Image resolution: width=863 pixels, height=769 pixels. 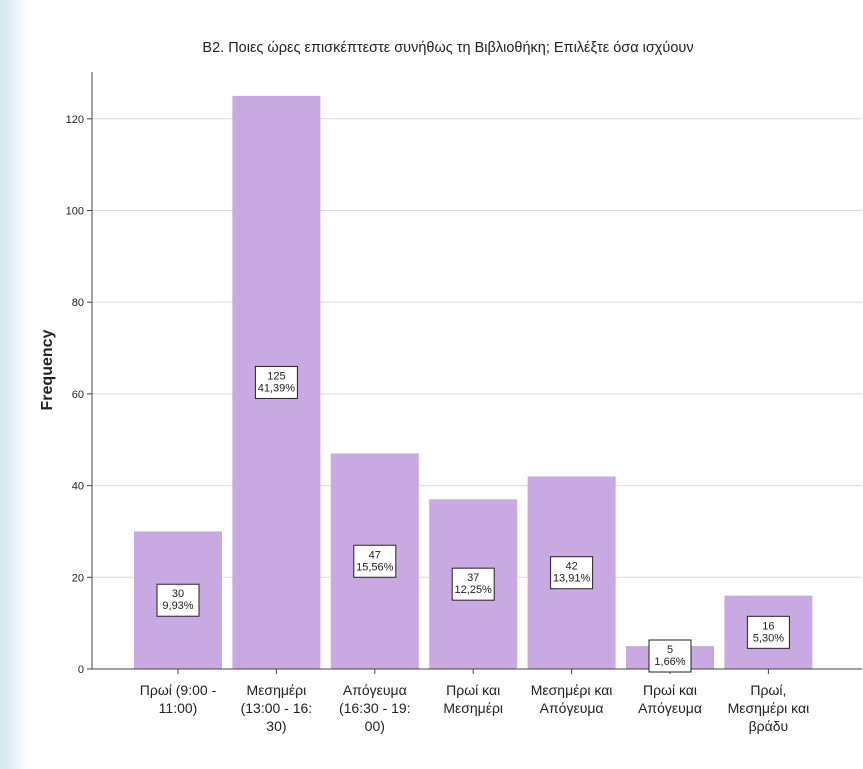 I want to click on x-tick-label: (13:00 - 16:, so click(x=277, y=708).